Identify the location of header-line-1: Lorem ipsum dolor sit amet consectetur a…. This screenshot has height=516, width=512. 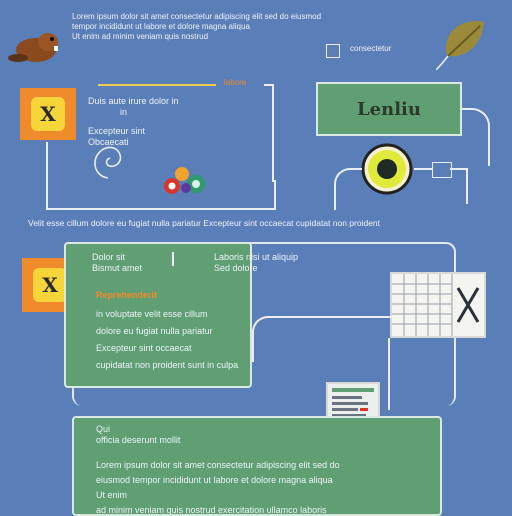
(197, 16).